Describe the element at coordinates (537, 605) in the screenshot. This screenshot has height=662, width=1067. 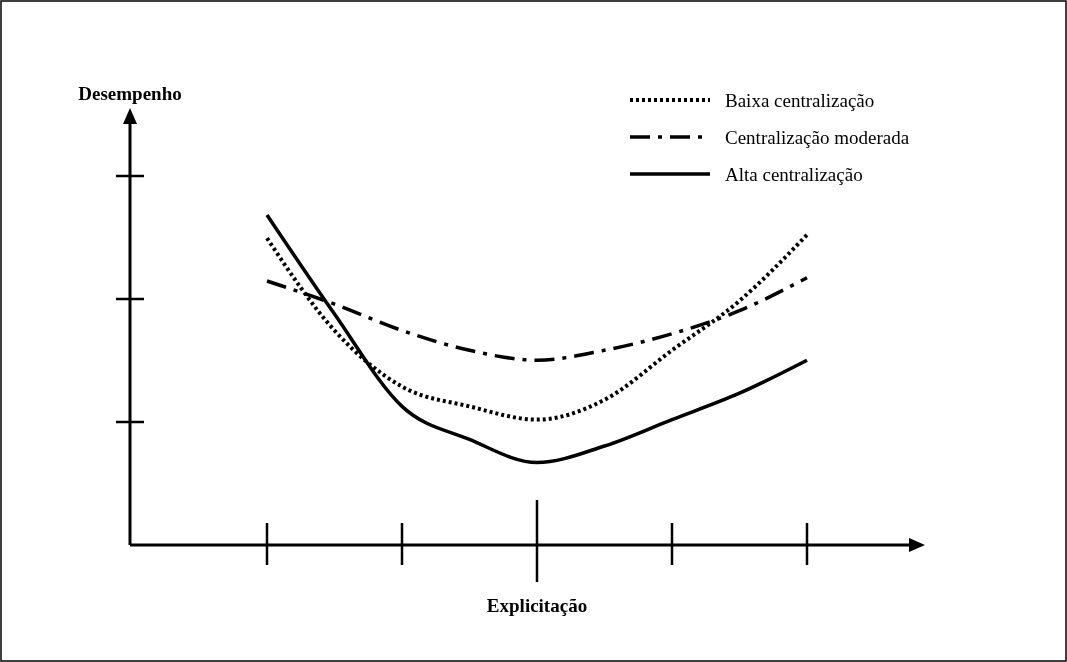
I see `x-axis-title: Explicitação` at that location.